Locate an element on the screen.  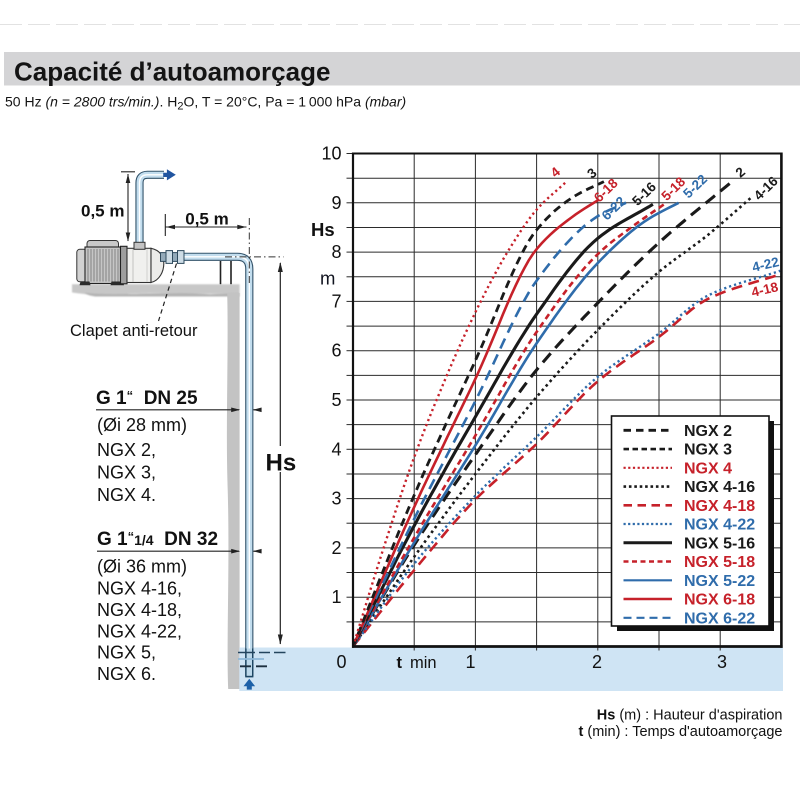
svg-text: 8 is located at coordinates (336, 252).